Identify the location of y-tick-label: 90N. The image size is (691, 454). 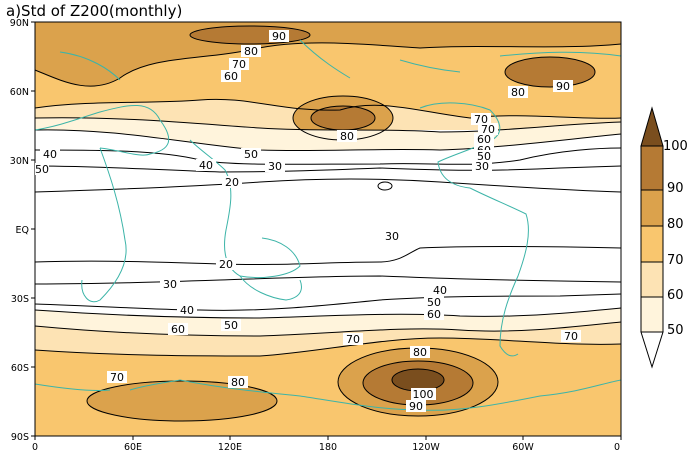
(19, 23).